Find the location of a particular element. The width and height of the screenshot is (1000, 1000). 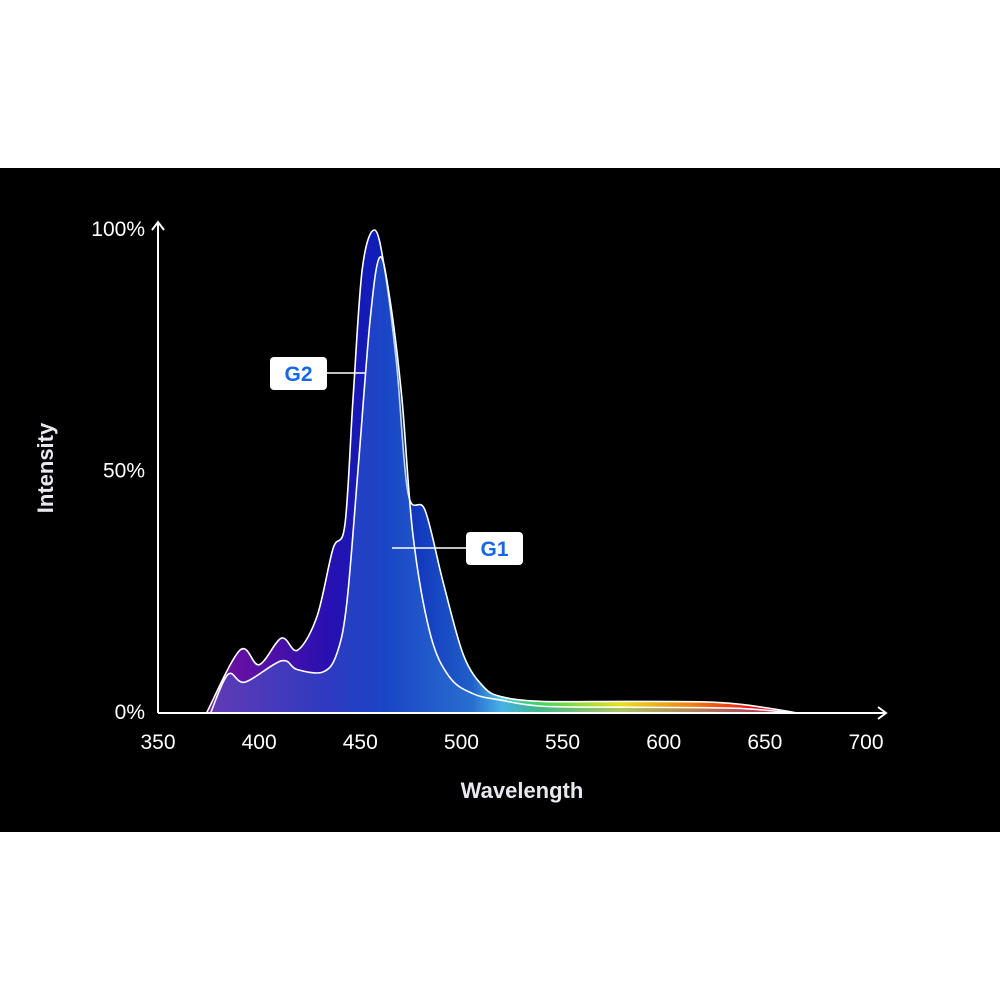

g2-label-box is located at coordinates (298, 373).